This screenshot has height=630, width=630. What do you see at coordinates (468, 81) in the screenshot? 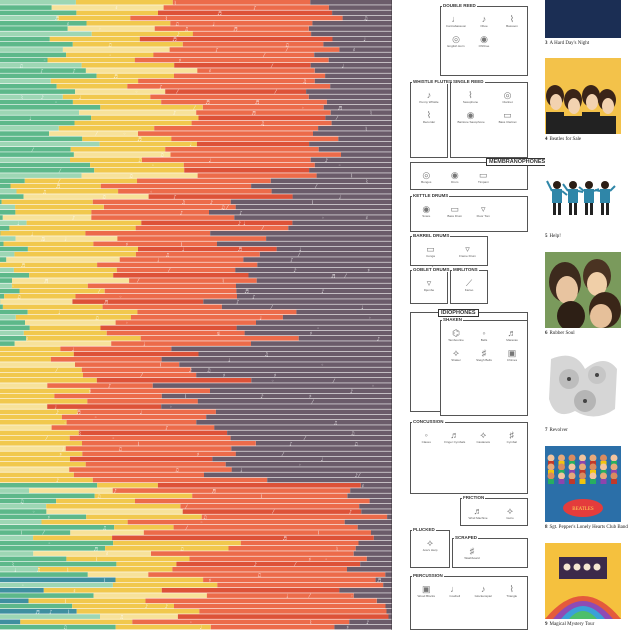
I see `legend-section-label: Single Reed` at bounding box center [468, 81].